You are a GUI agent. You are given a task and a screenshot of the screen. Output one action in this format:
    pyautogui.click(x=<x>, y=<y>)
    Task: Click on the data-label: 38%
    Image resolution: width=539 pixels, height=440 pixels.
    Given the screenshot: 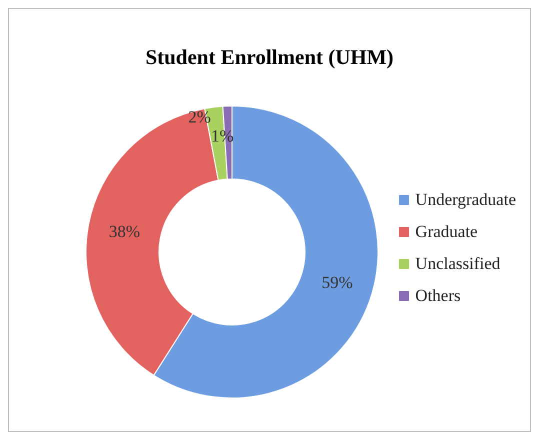 What is the action you would take?
    pyautogui.click(x=124, y=231)
    